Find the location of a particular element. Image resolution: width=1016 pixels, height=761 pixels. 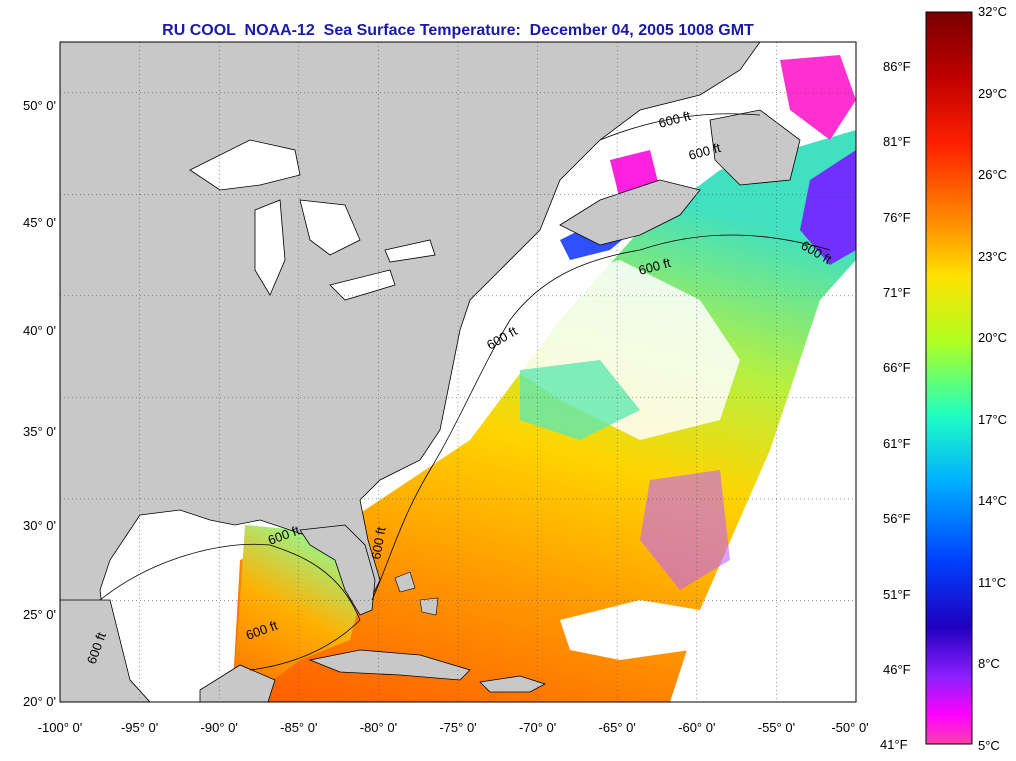

lat-tick-label: 30° 0' is located at coordinates (39, 525).